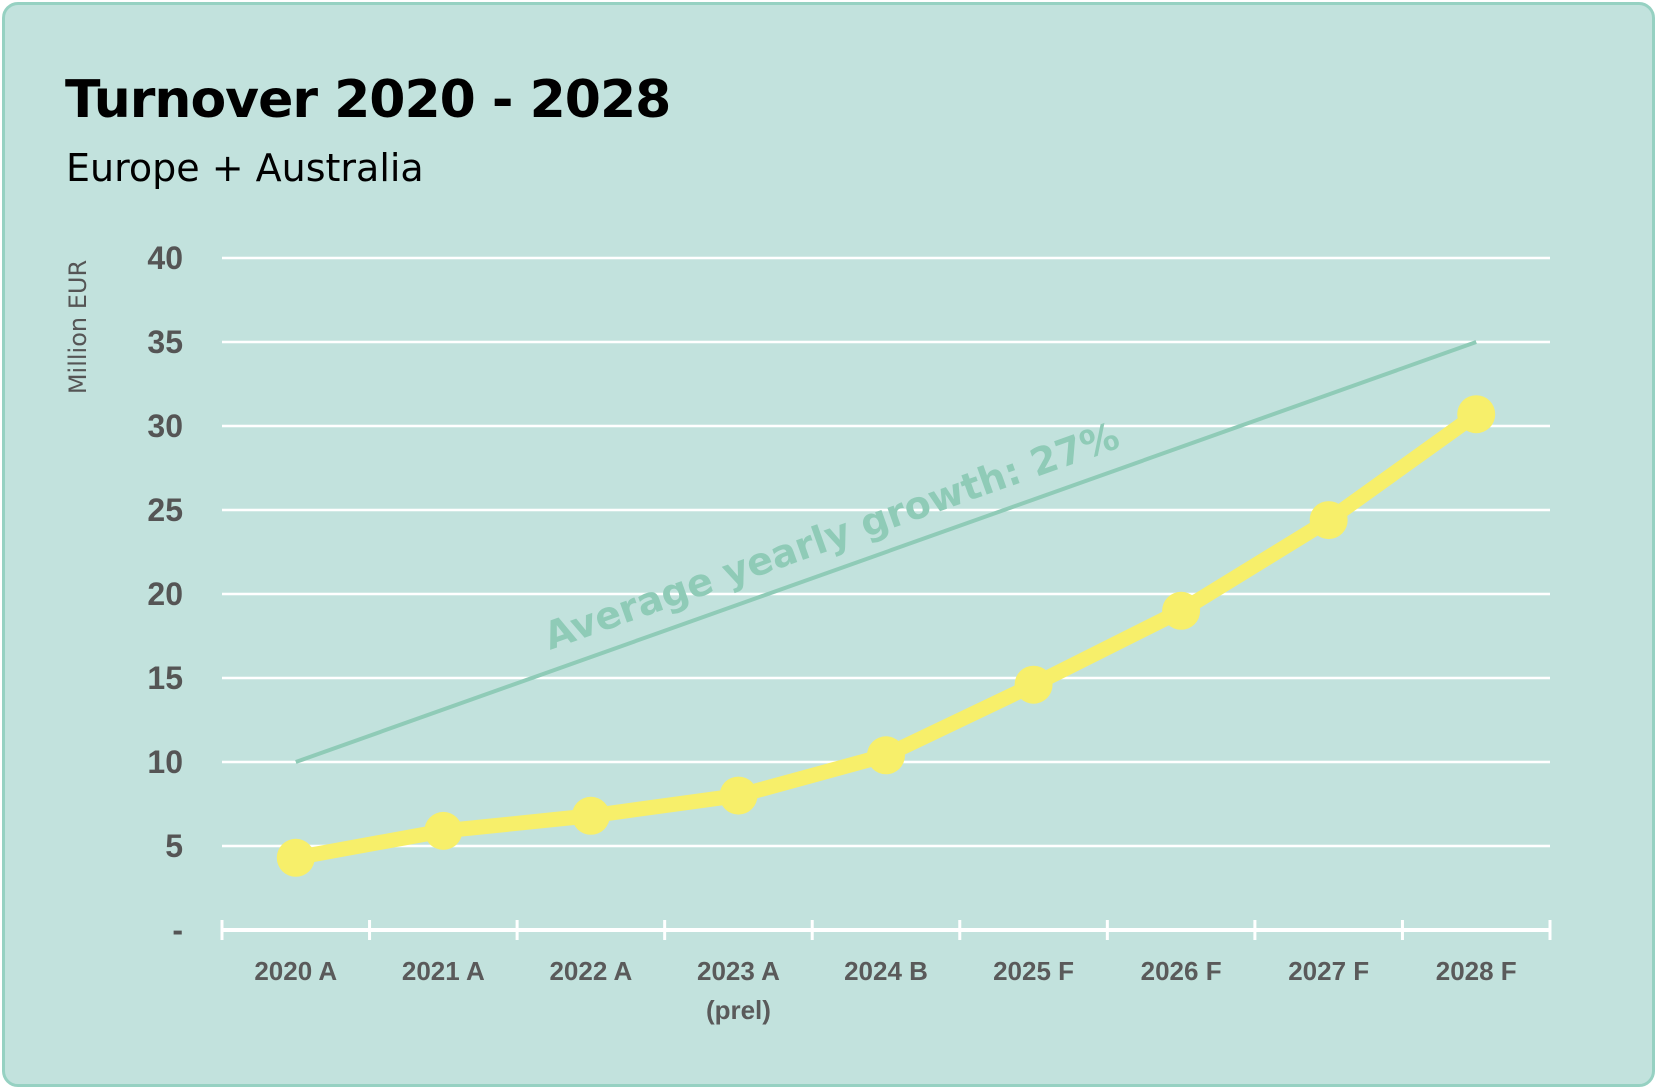 This screenshot has height=1087, width=1655. Describe the element at coordinates (165, 510) in the screenshot. I see `y-tick-label: 25` at that location.